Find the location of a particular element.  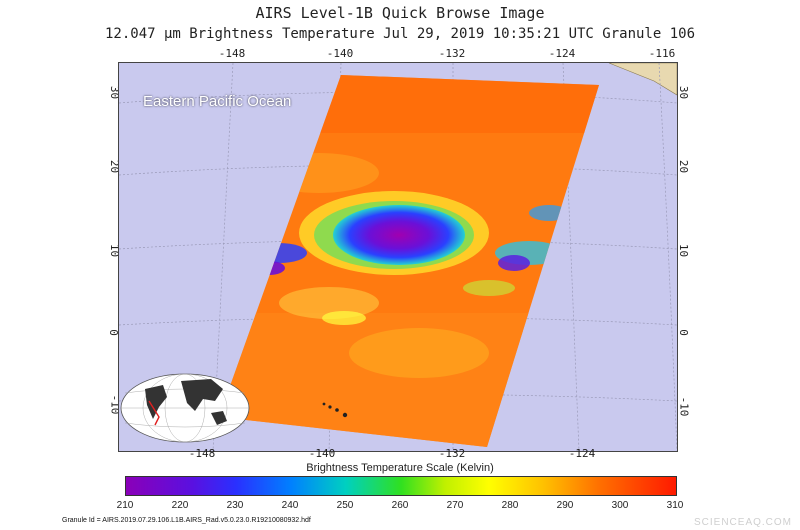

lat-tick-right: 0 is located at coordinates (683, 332).